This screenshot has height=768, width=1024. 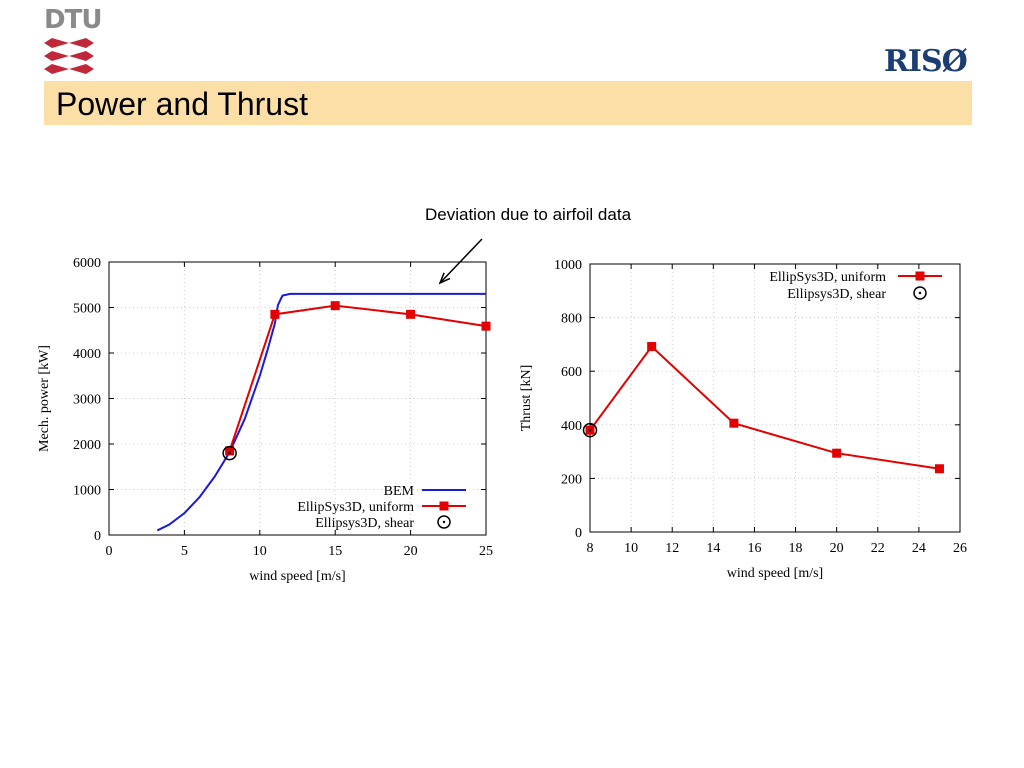 I want to click on riso-logo: RISØ, so click(x=926, y=61).